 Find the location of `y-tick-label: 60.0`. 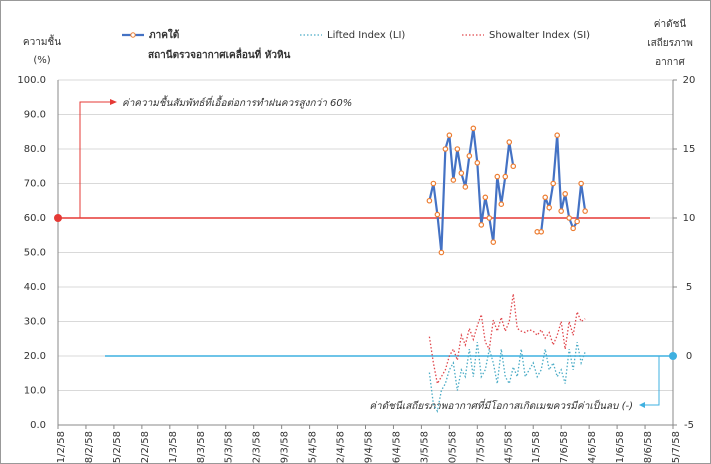

y-tick-label: 60.0 is located at coordinates (35, 218).